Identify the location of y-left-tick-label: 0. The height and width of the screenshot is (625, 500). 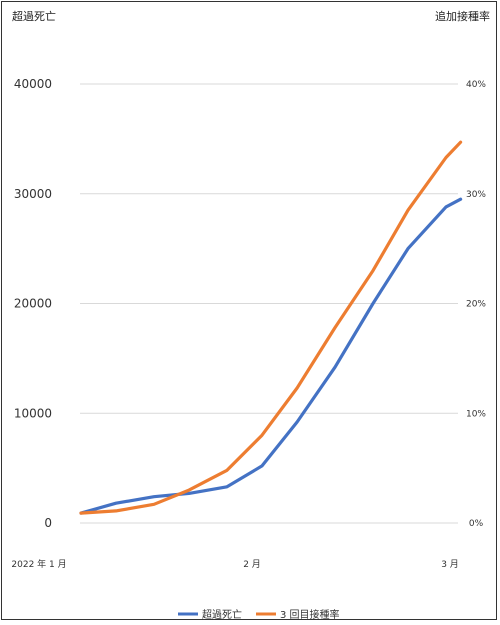
(48, 523).